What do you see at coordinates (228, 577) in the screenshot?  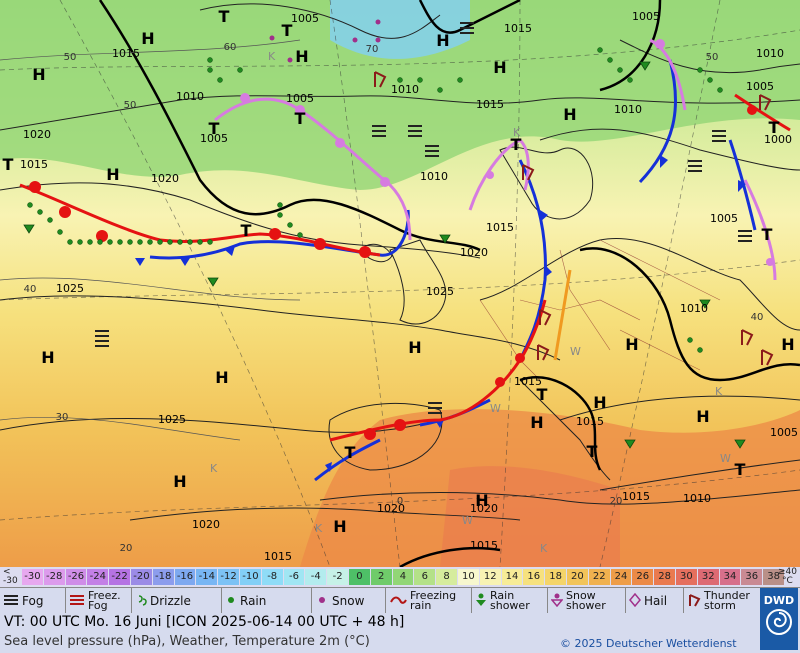 I see `colorbar-step: -12` at bounding box center [228, 577].